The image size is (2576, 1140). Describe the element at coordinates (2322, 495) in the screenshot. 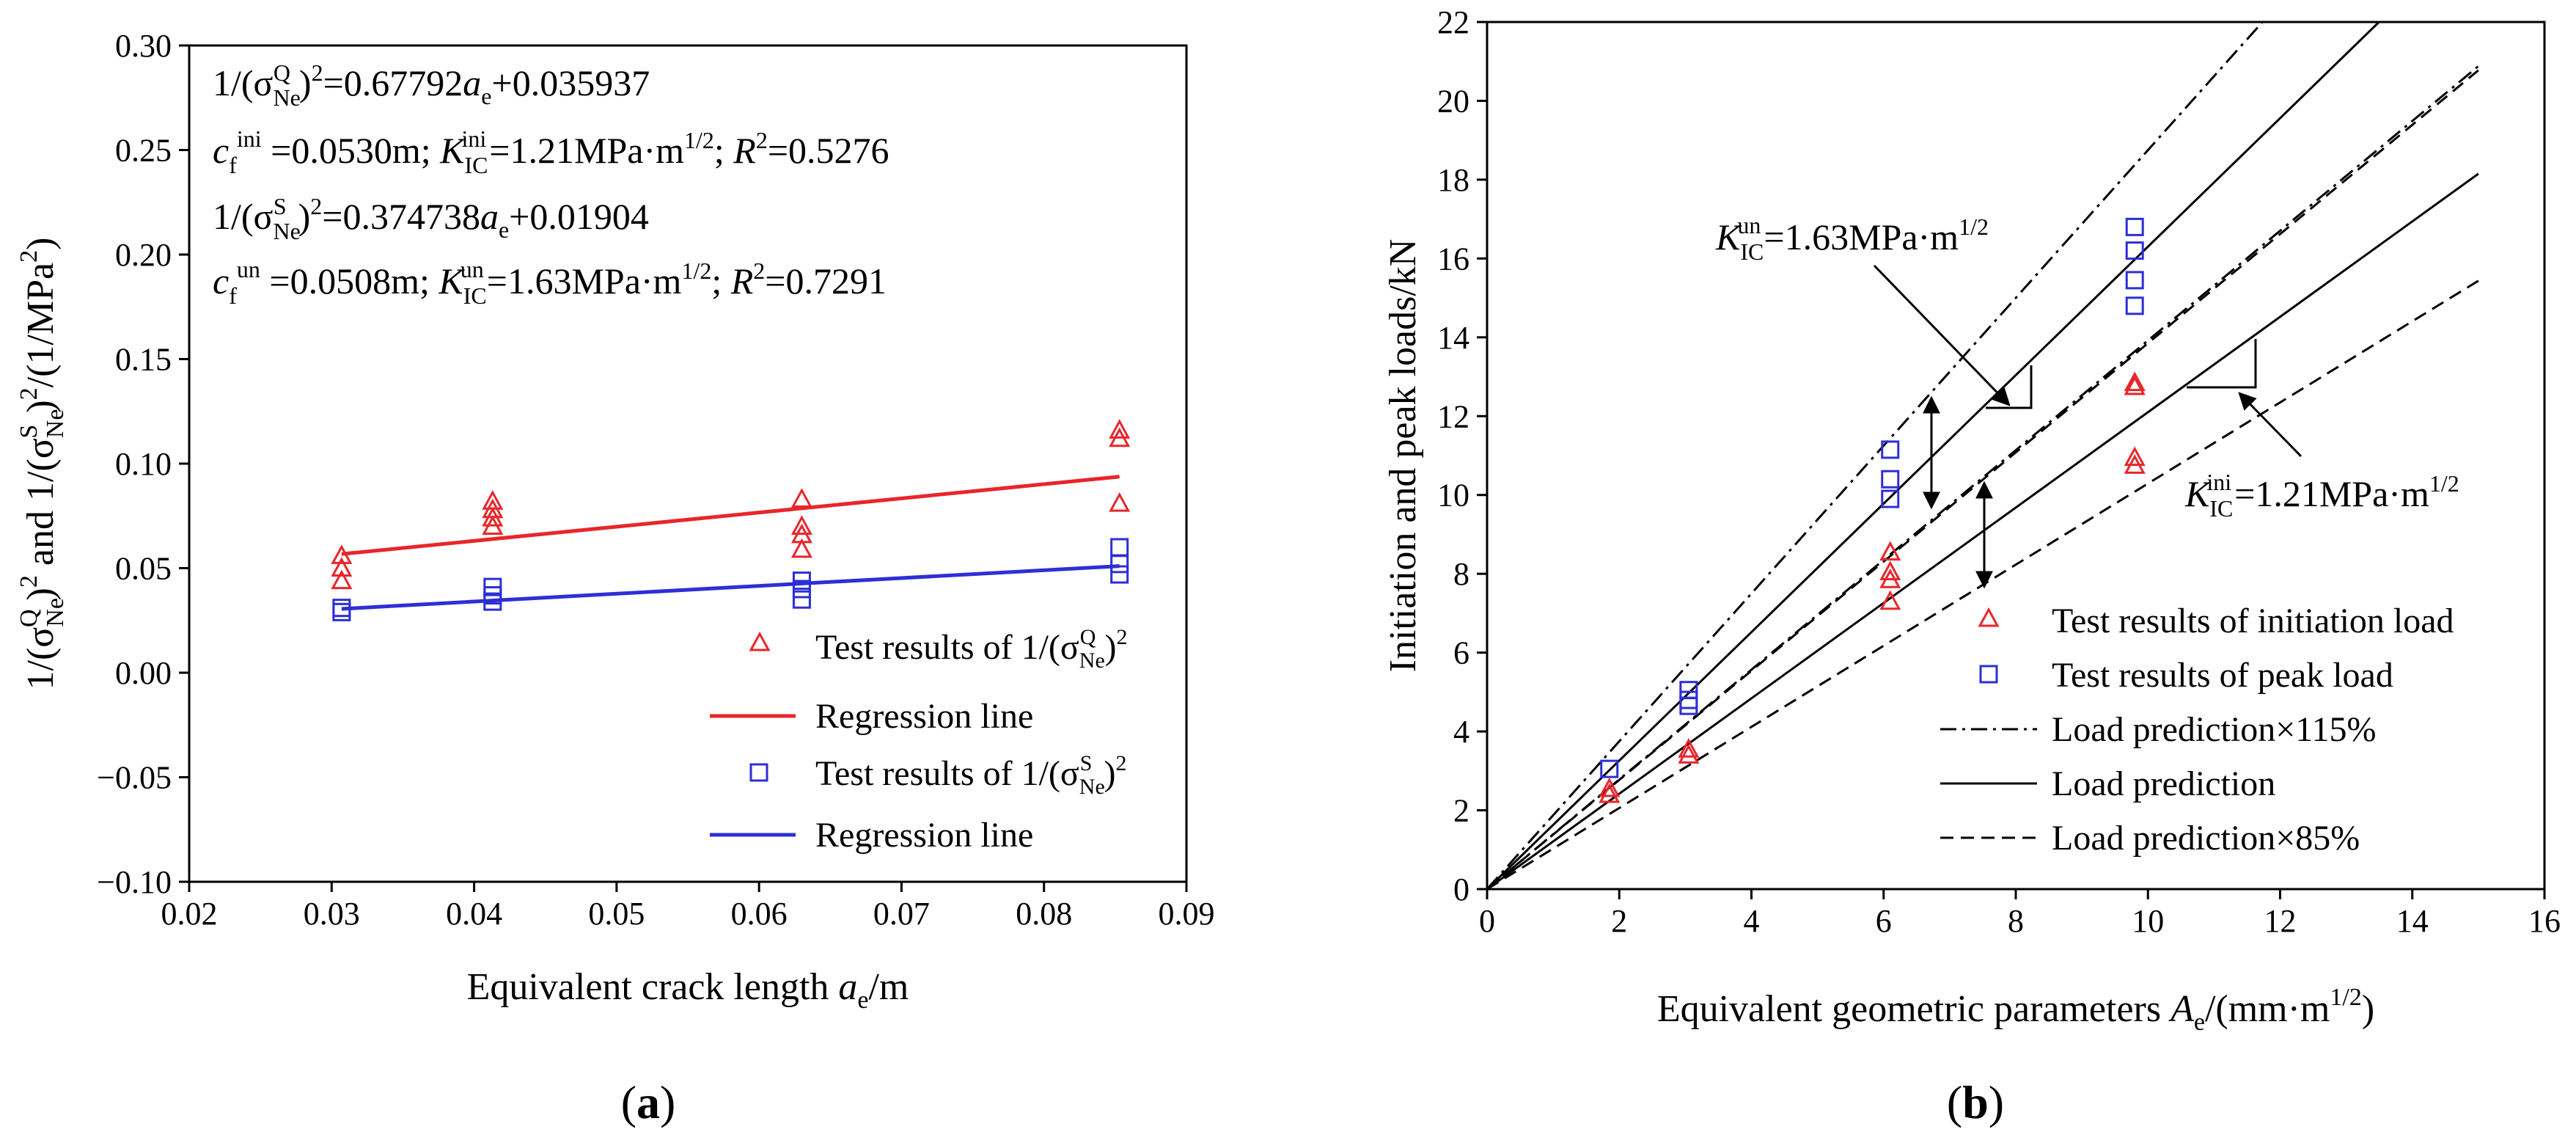

I see `chart-b-kini-label: KICini=1.21MPa·m1/2` at that location.